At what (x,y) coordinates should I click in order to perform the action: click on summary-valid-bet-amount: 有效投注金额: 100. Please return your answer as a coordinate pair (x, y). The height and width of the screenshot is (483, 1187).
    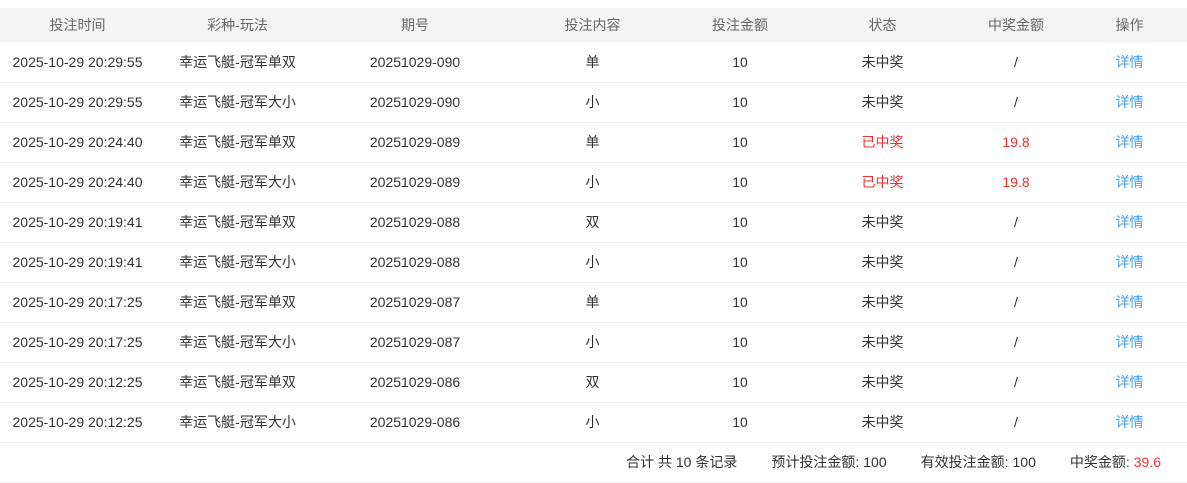
    Looking at the image, I should click on (978, 462).